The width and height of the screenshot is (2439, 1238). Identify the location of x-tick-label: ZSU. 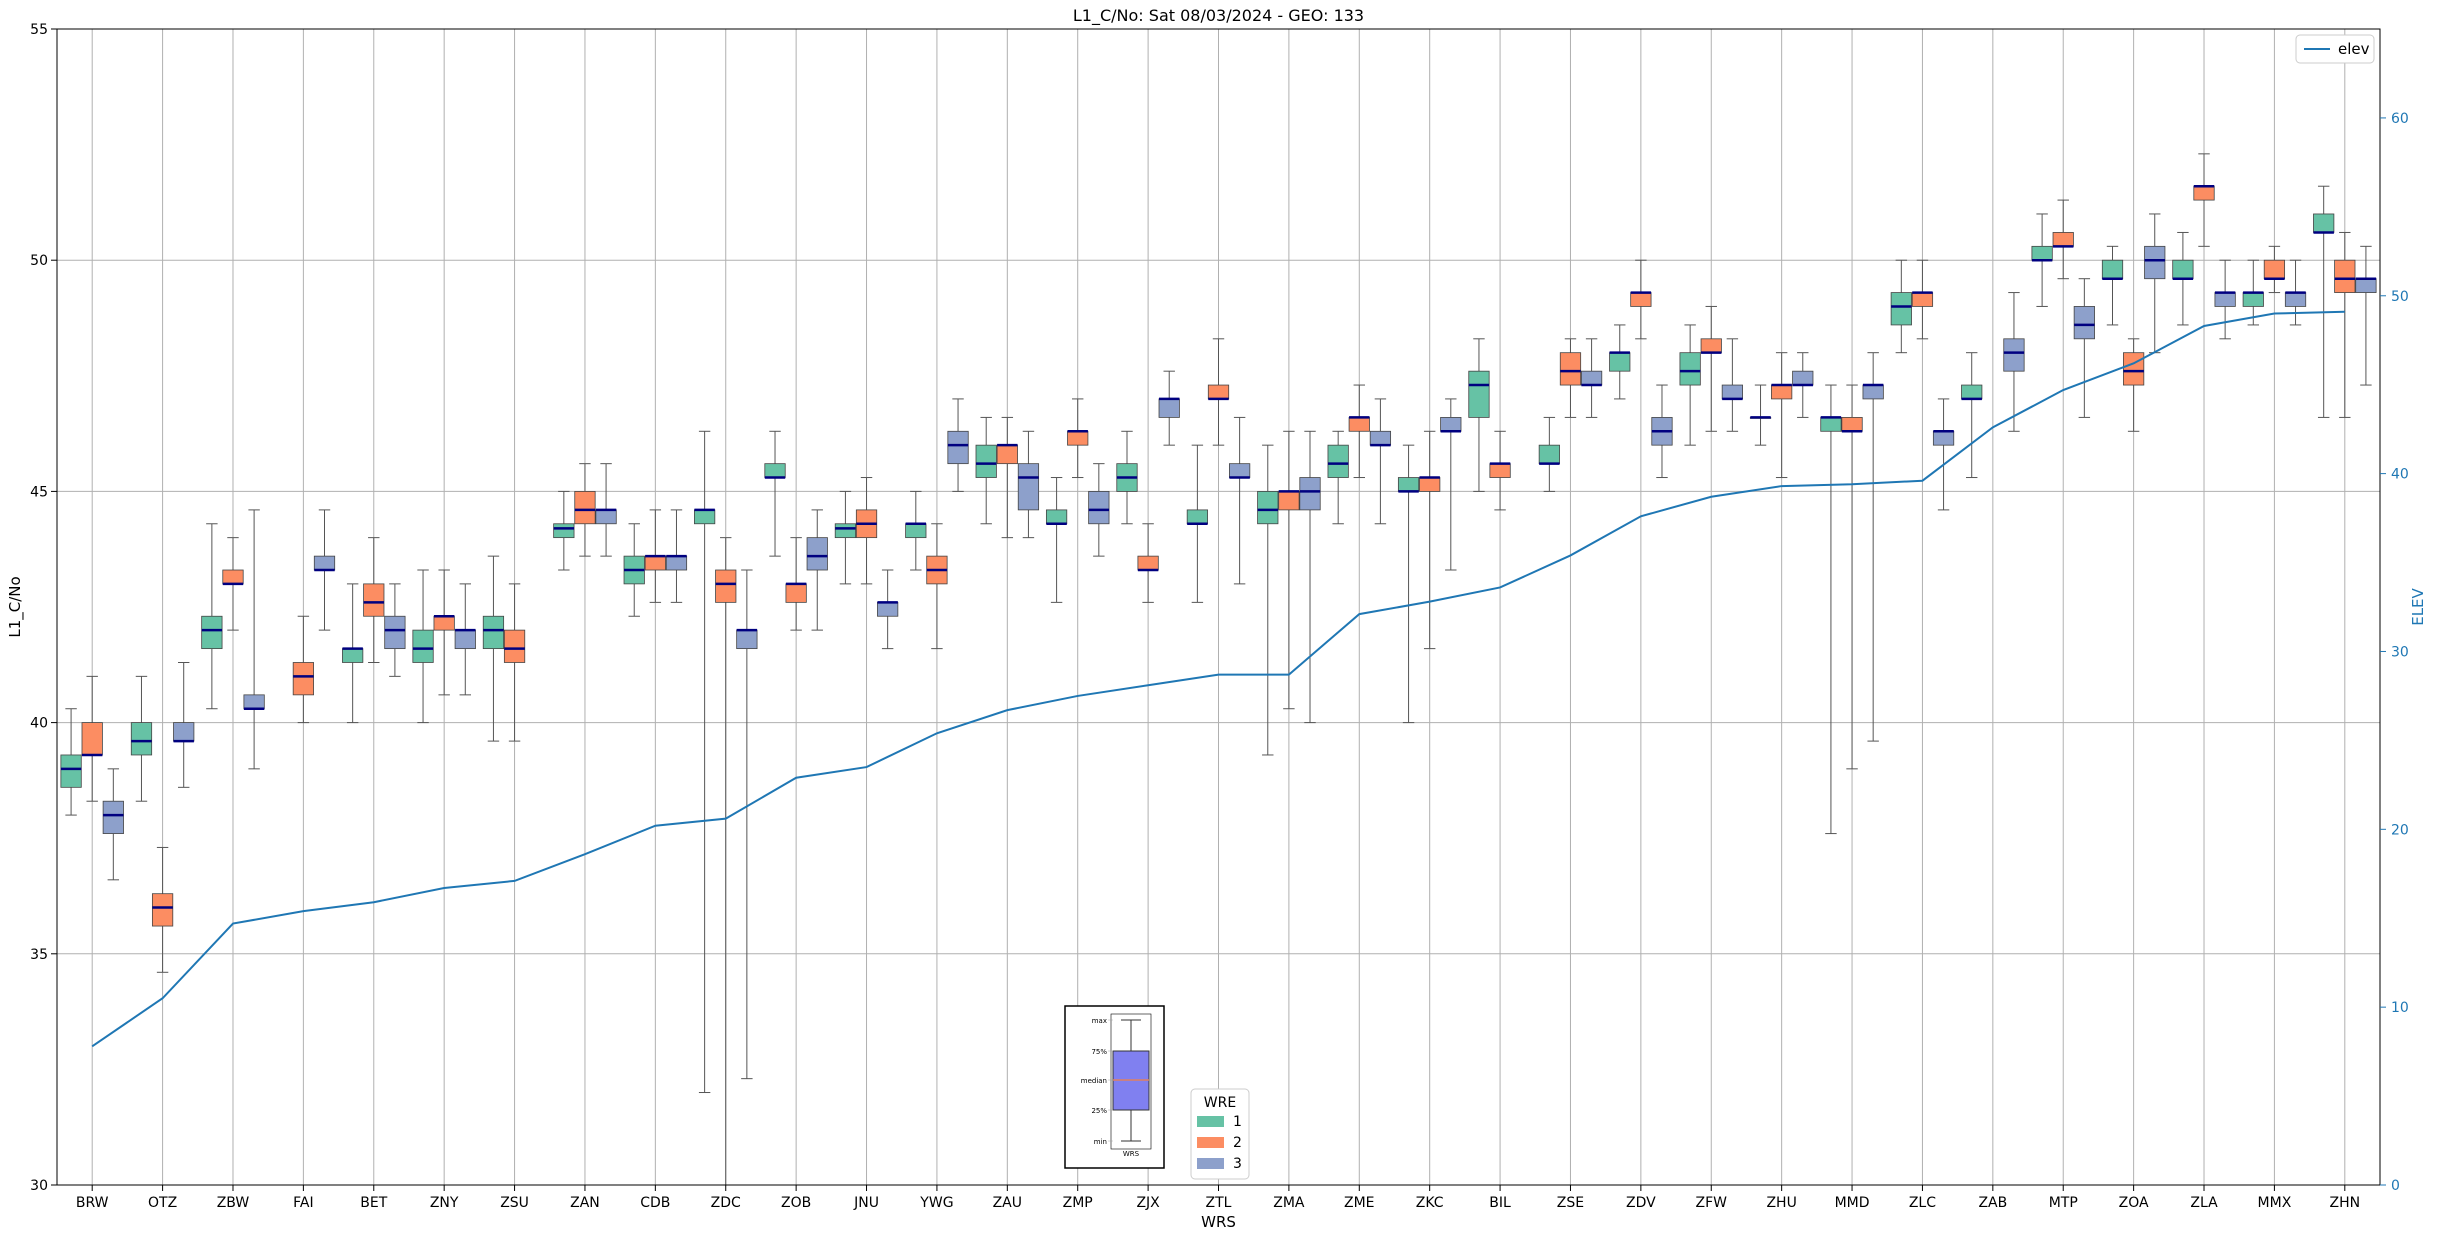
(514, 1203).